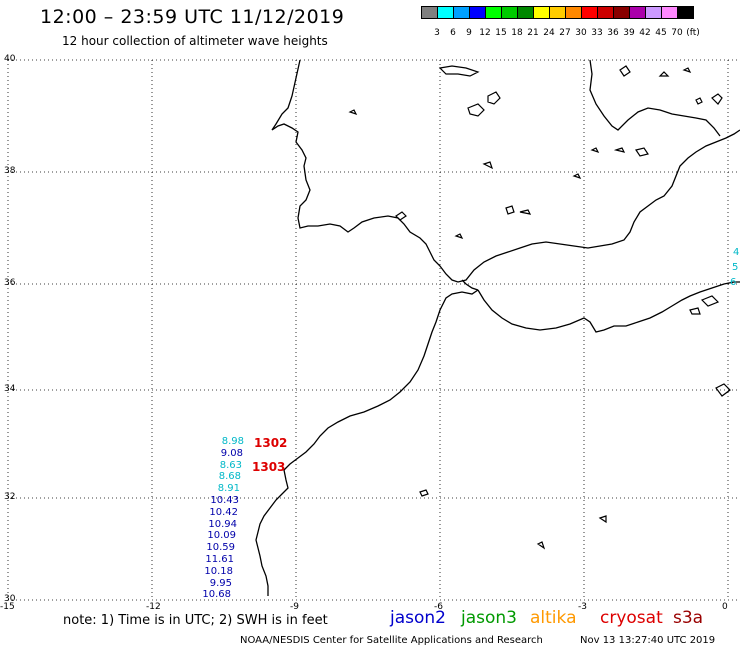 This screenshot has height=650, width=740. What do you see at coordinates (736, 252) in the screenshot?
I see `edge-wave-value: 4` at bounding box center [736, 252].